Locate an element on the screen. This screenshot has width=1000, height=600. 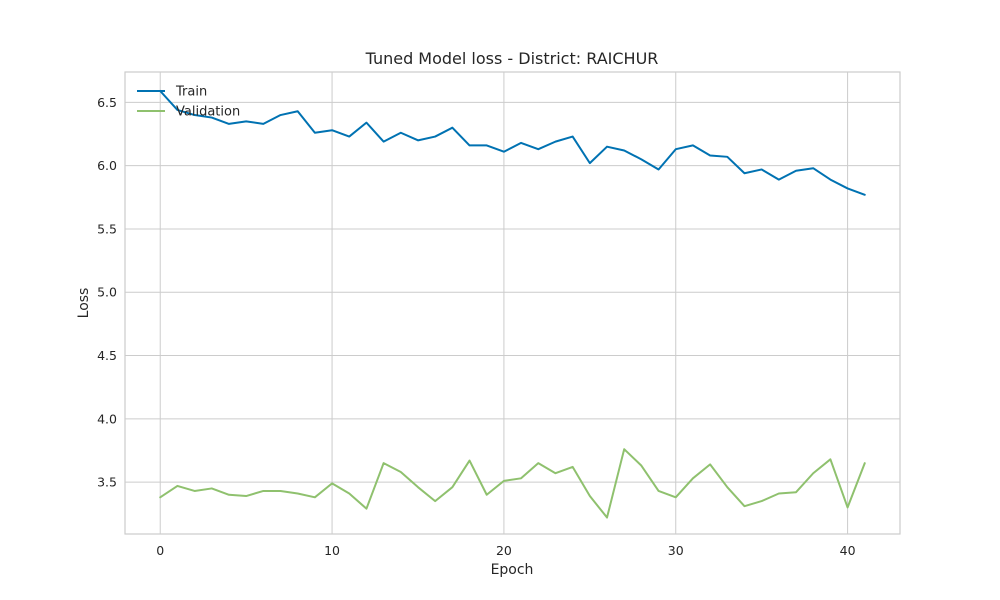
legend-label-validation: Validation is located at coordinates (208, 112).